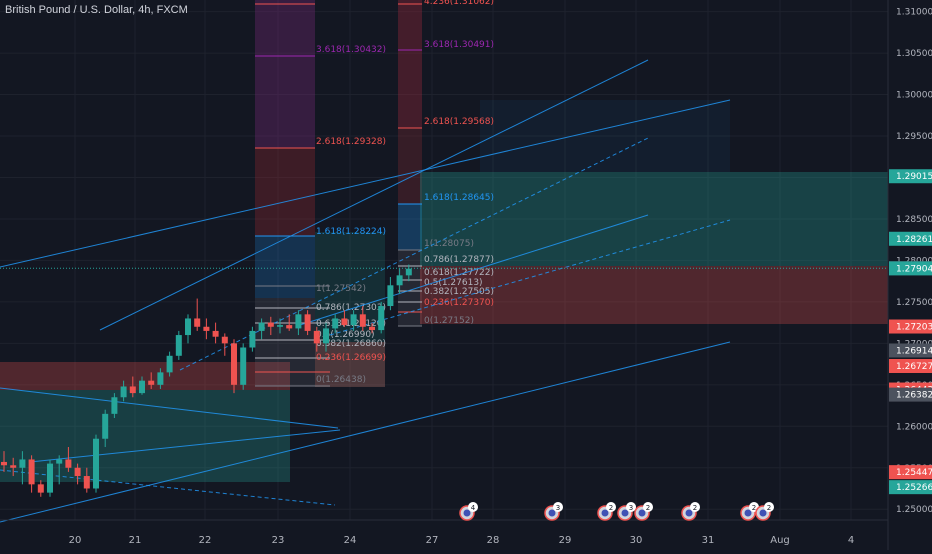 Image resolution: width=932 pixels, height=554 pixels. Describe the element at coordinates (459, 45) in the screenshot. I see `fib-label: 3.618(1.30491)` at that location.